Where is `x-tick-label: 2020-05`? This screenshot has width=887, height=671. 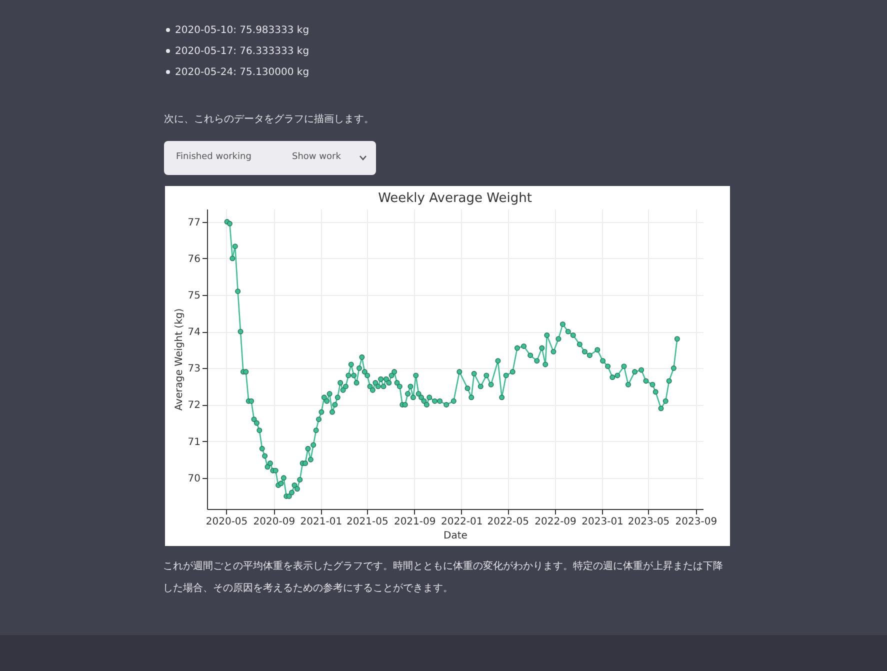
x-tick-label: 2020-05 is located at coordinates (227, 522).